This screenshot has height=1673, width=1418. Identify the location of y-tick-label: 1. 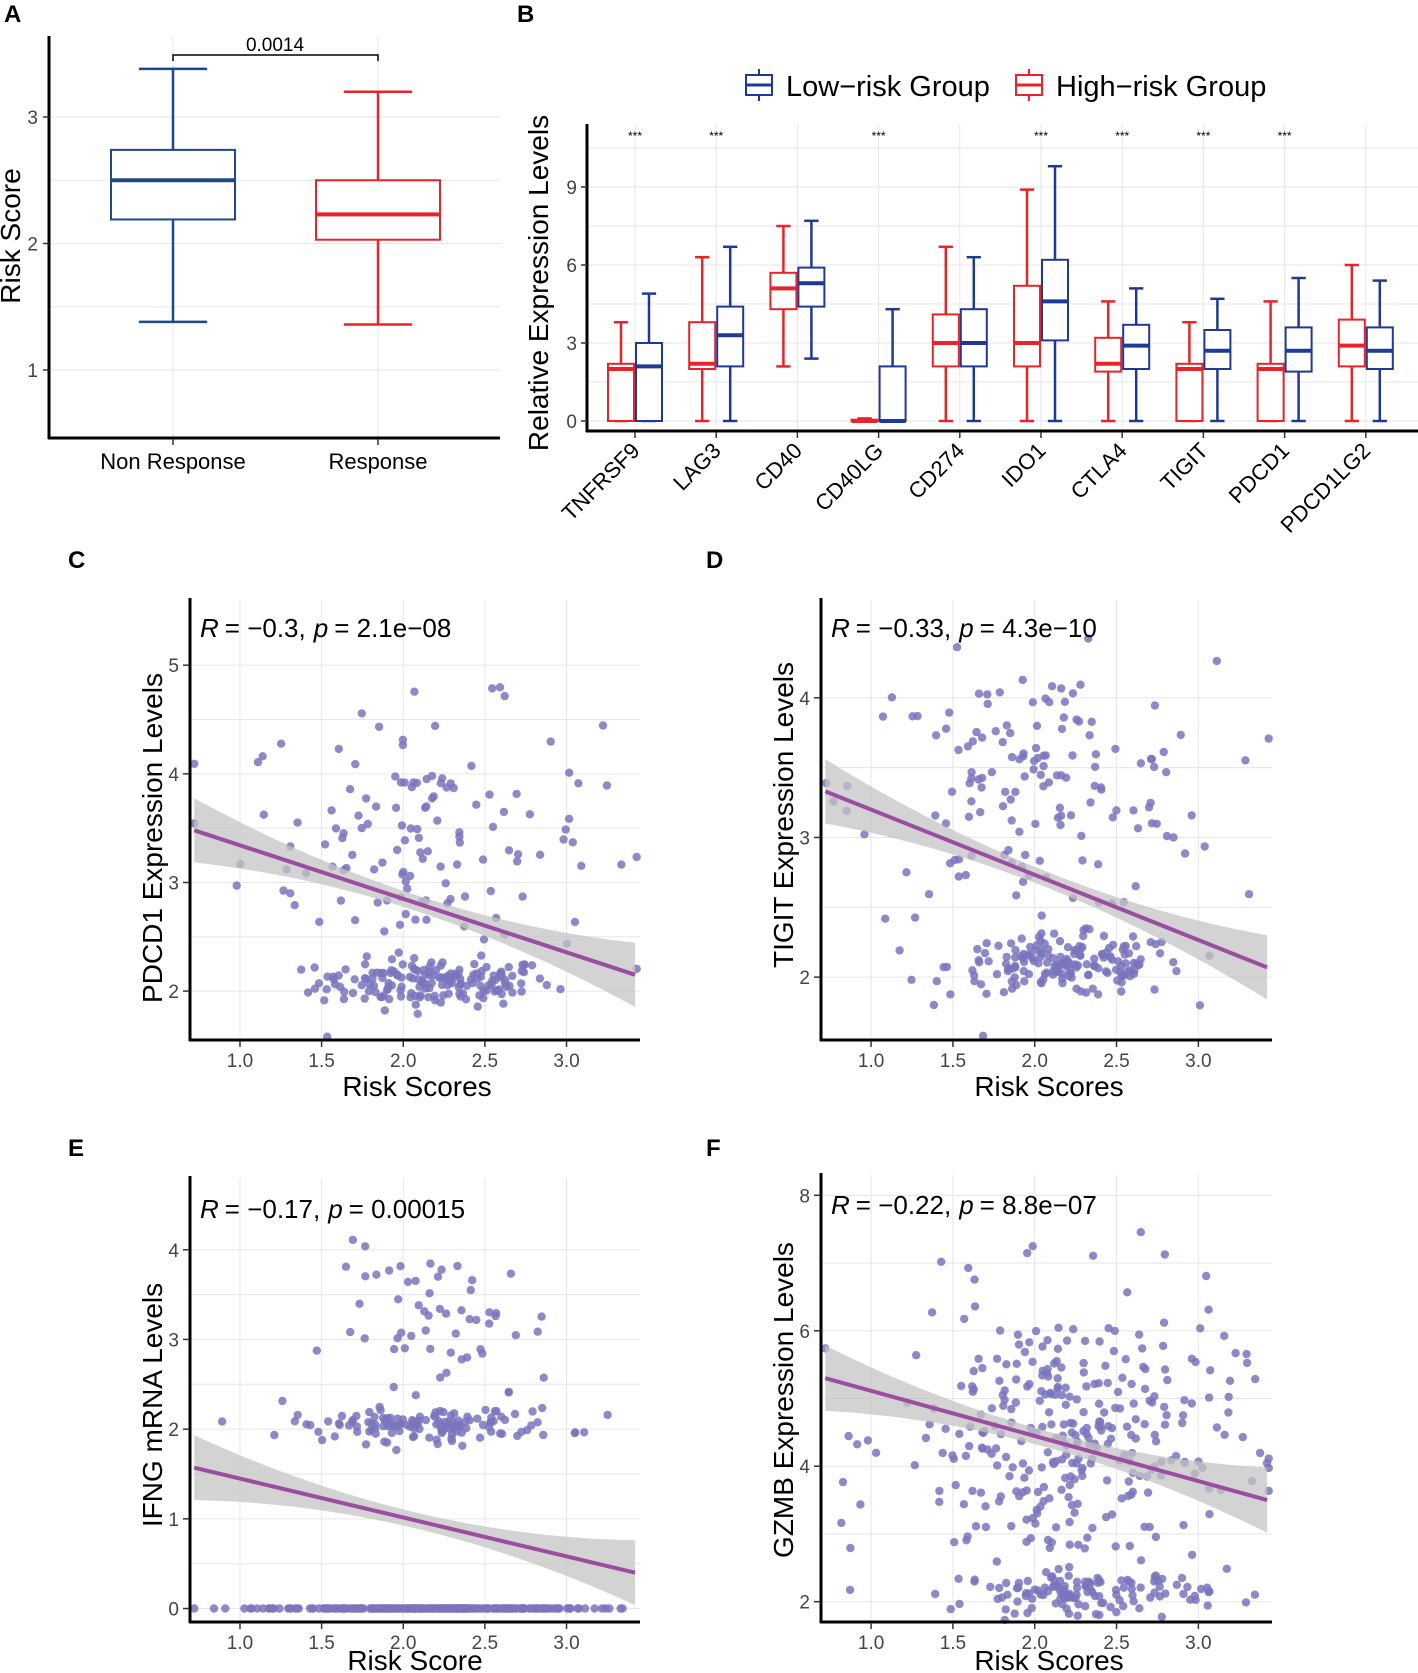
(32, 371).